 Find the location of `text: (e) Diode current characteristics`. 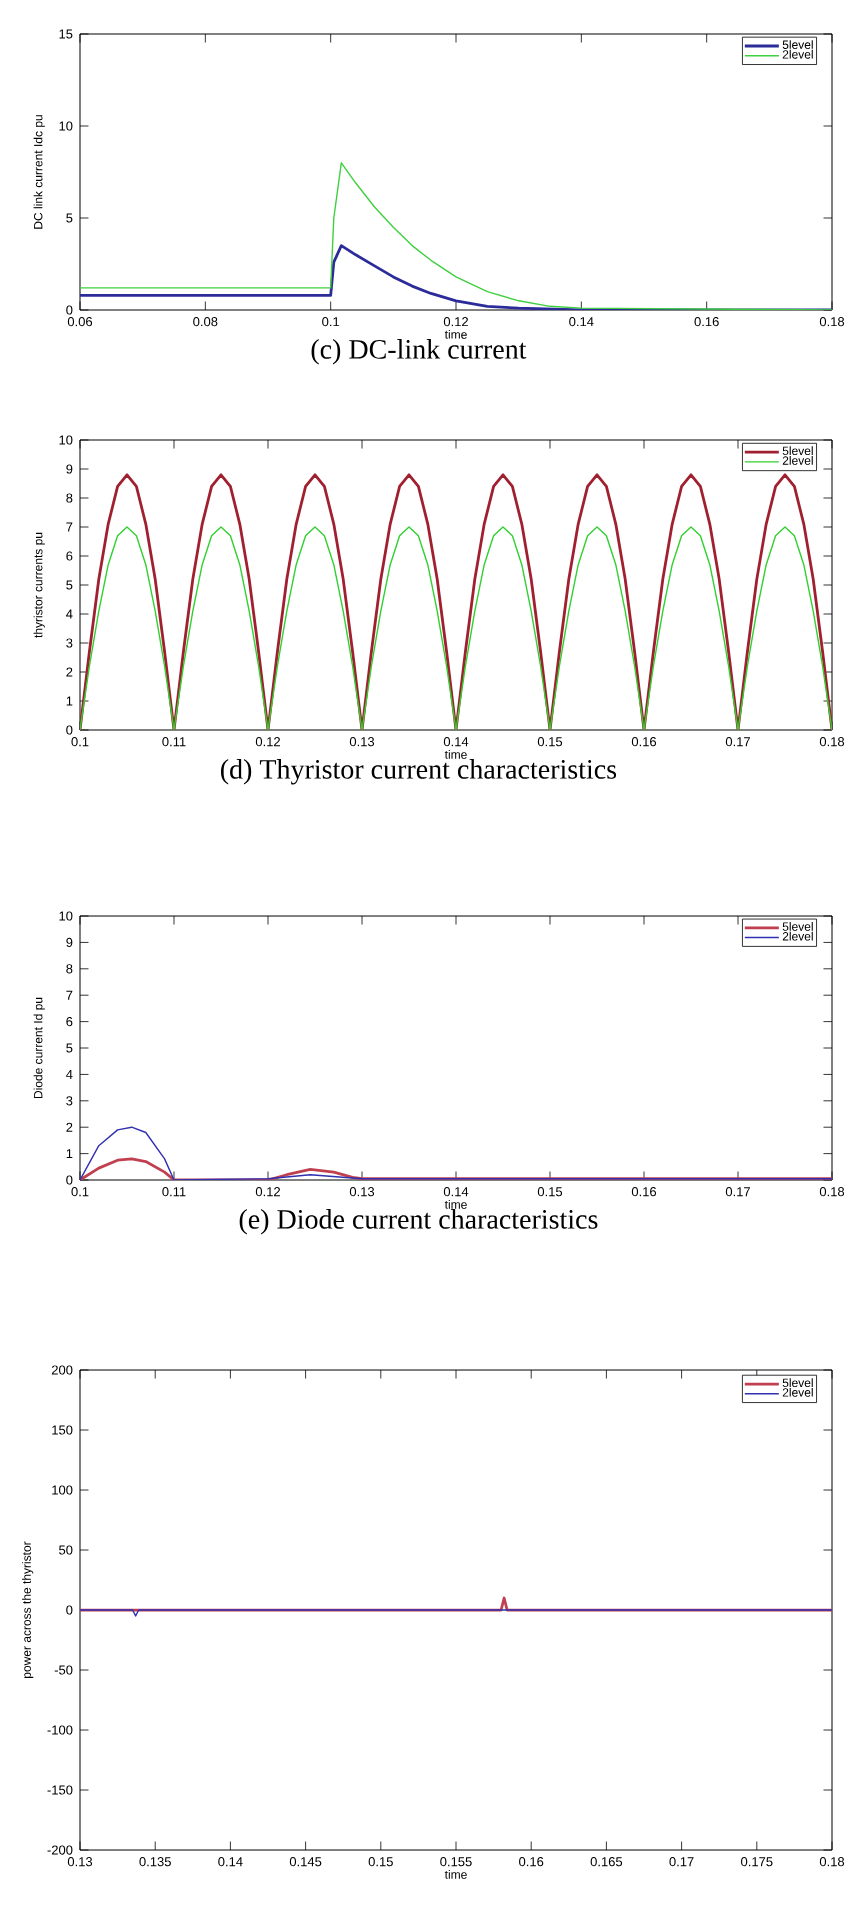

text: (e) Diode current characteristics is located at coordinates (418, 1222).